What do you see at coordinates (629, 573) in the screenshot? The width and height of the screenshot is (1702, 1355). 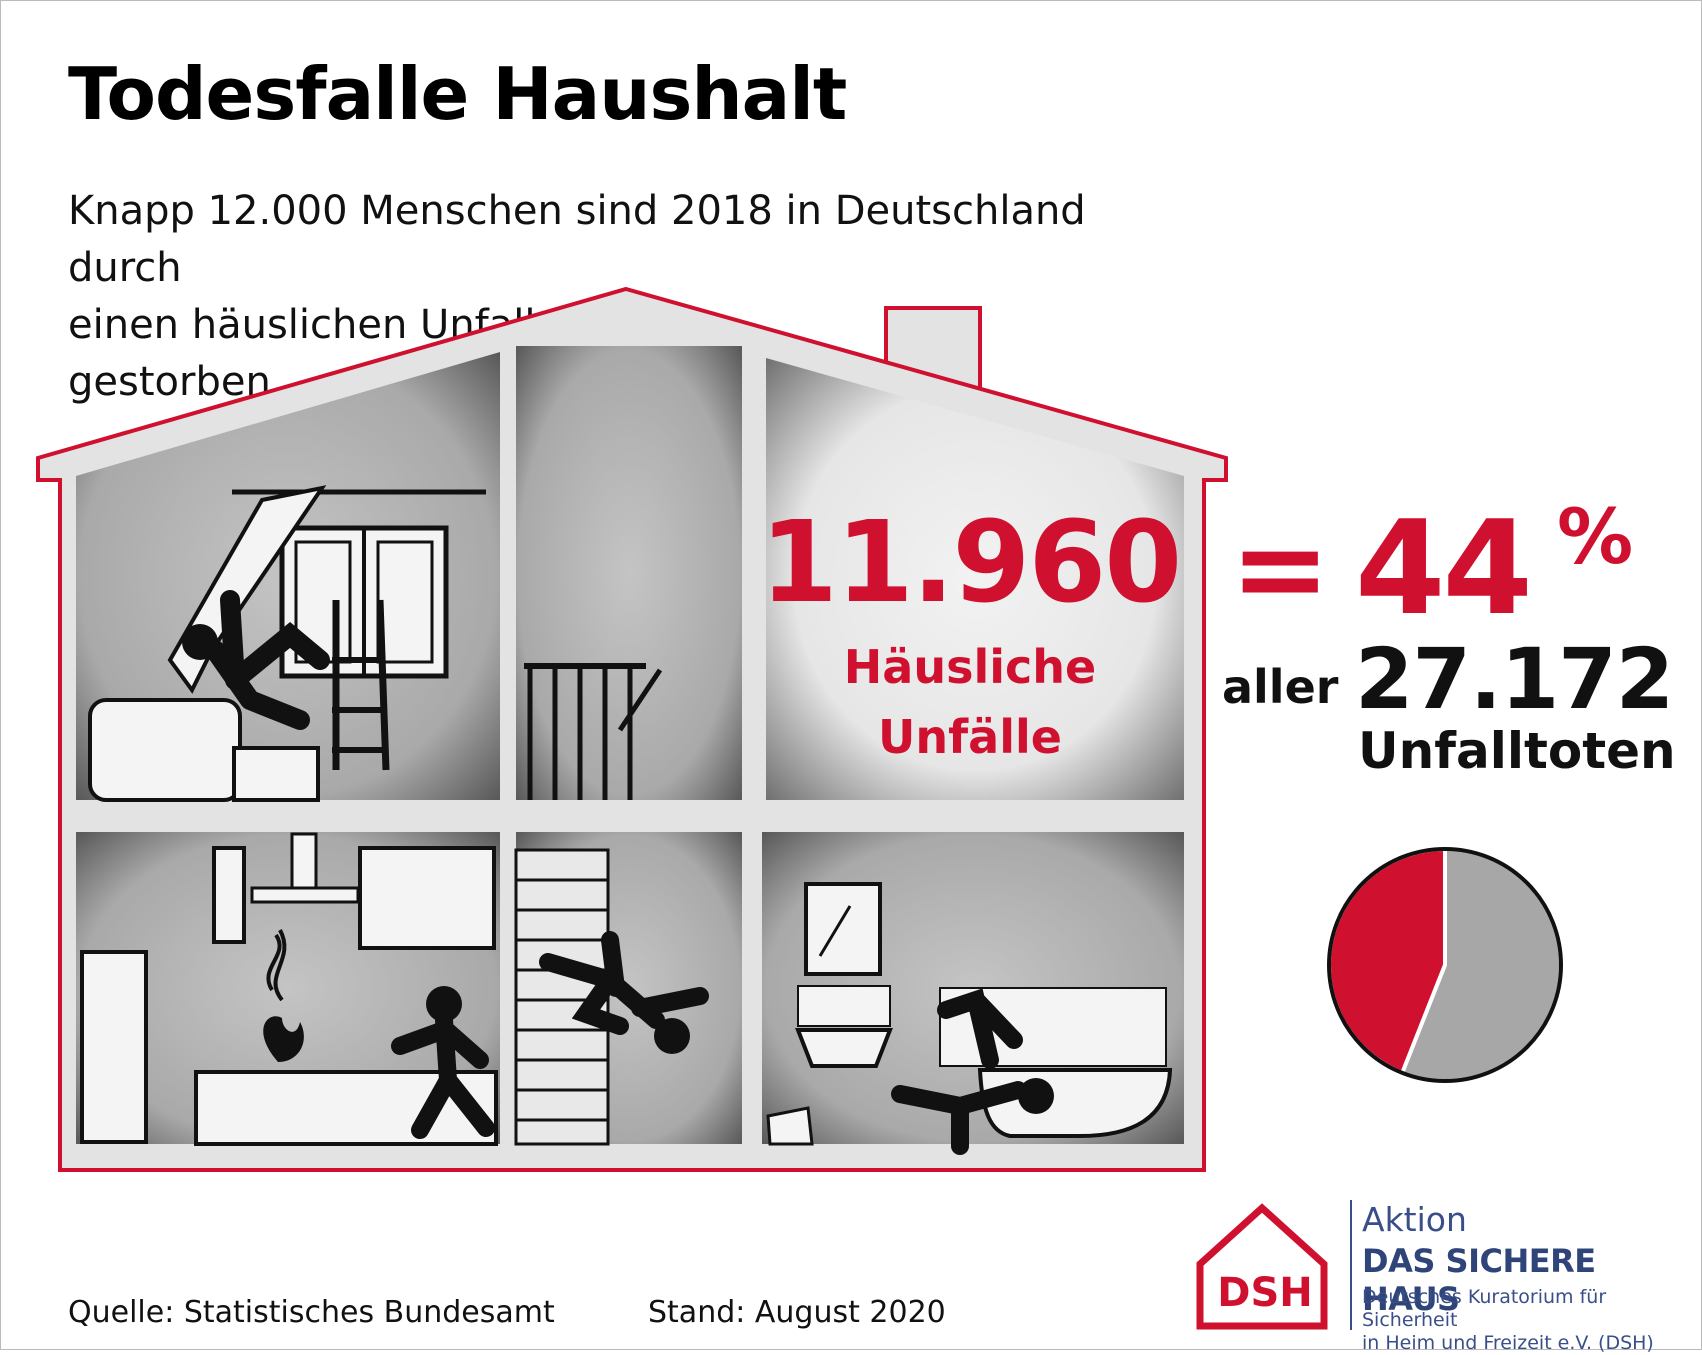 I see `room-upper-middle` at bounding box center [629, 573].